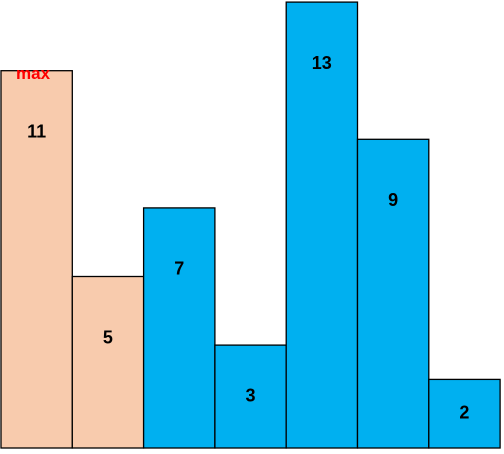 This screenshot has height=454, width=504. Describe the element at coordinates (36, 131) in the screenshot. I see `bar-label-1: 11` at that location.